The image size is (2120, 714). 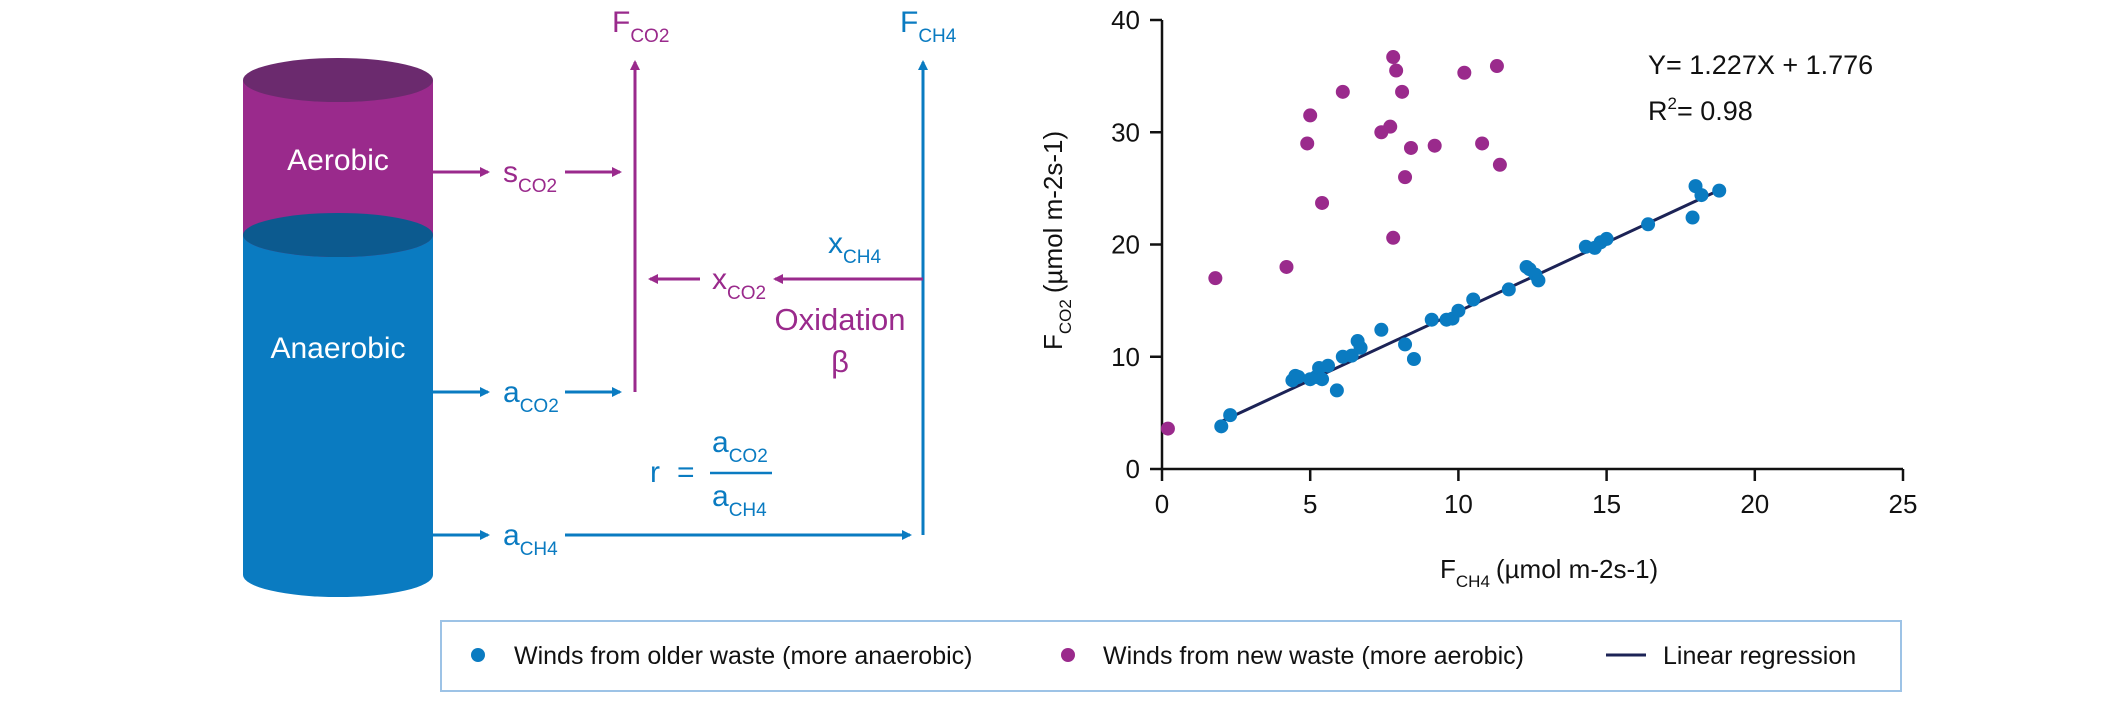 I want to click on ratio-lhs: r, so click(x=655, y=472).